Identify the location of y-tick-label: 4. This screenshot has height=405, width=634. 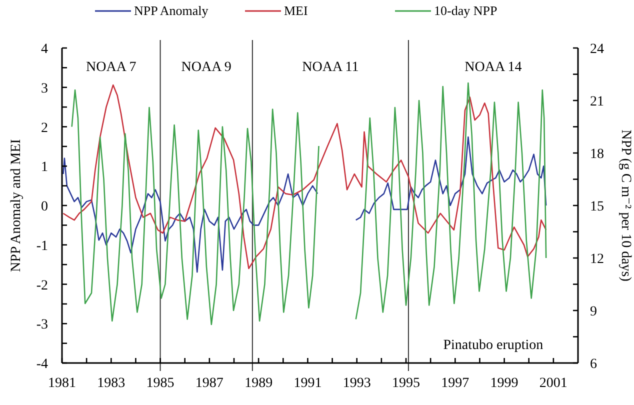
(44, 49).